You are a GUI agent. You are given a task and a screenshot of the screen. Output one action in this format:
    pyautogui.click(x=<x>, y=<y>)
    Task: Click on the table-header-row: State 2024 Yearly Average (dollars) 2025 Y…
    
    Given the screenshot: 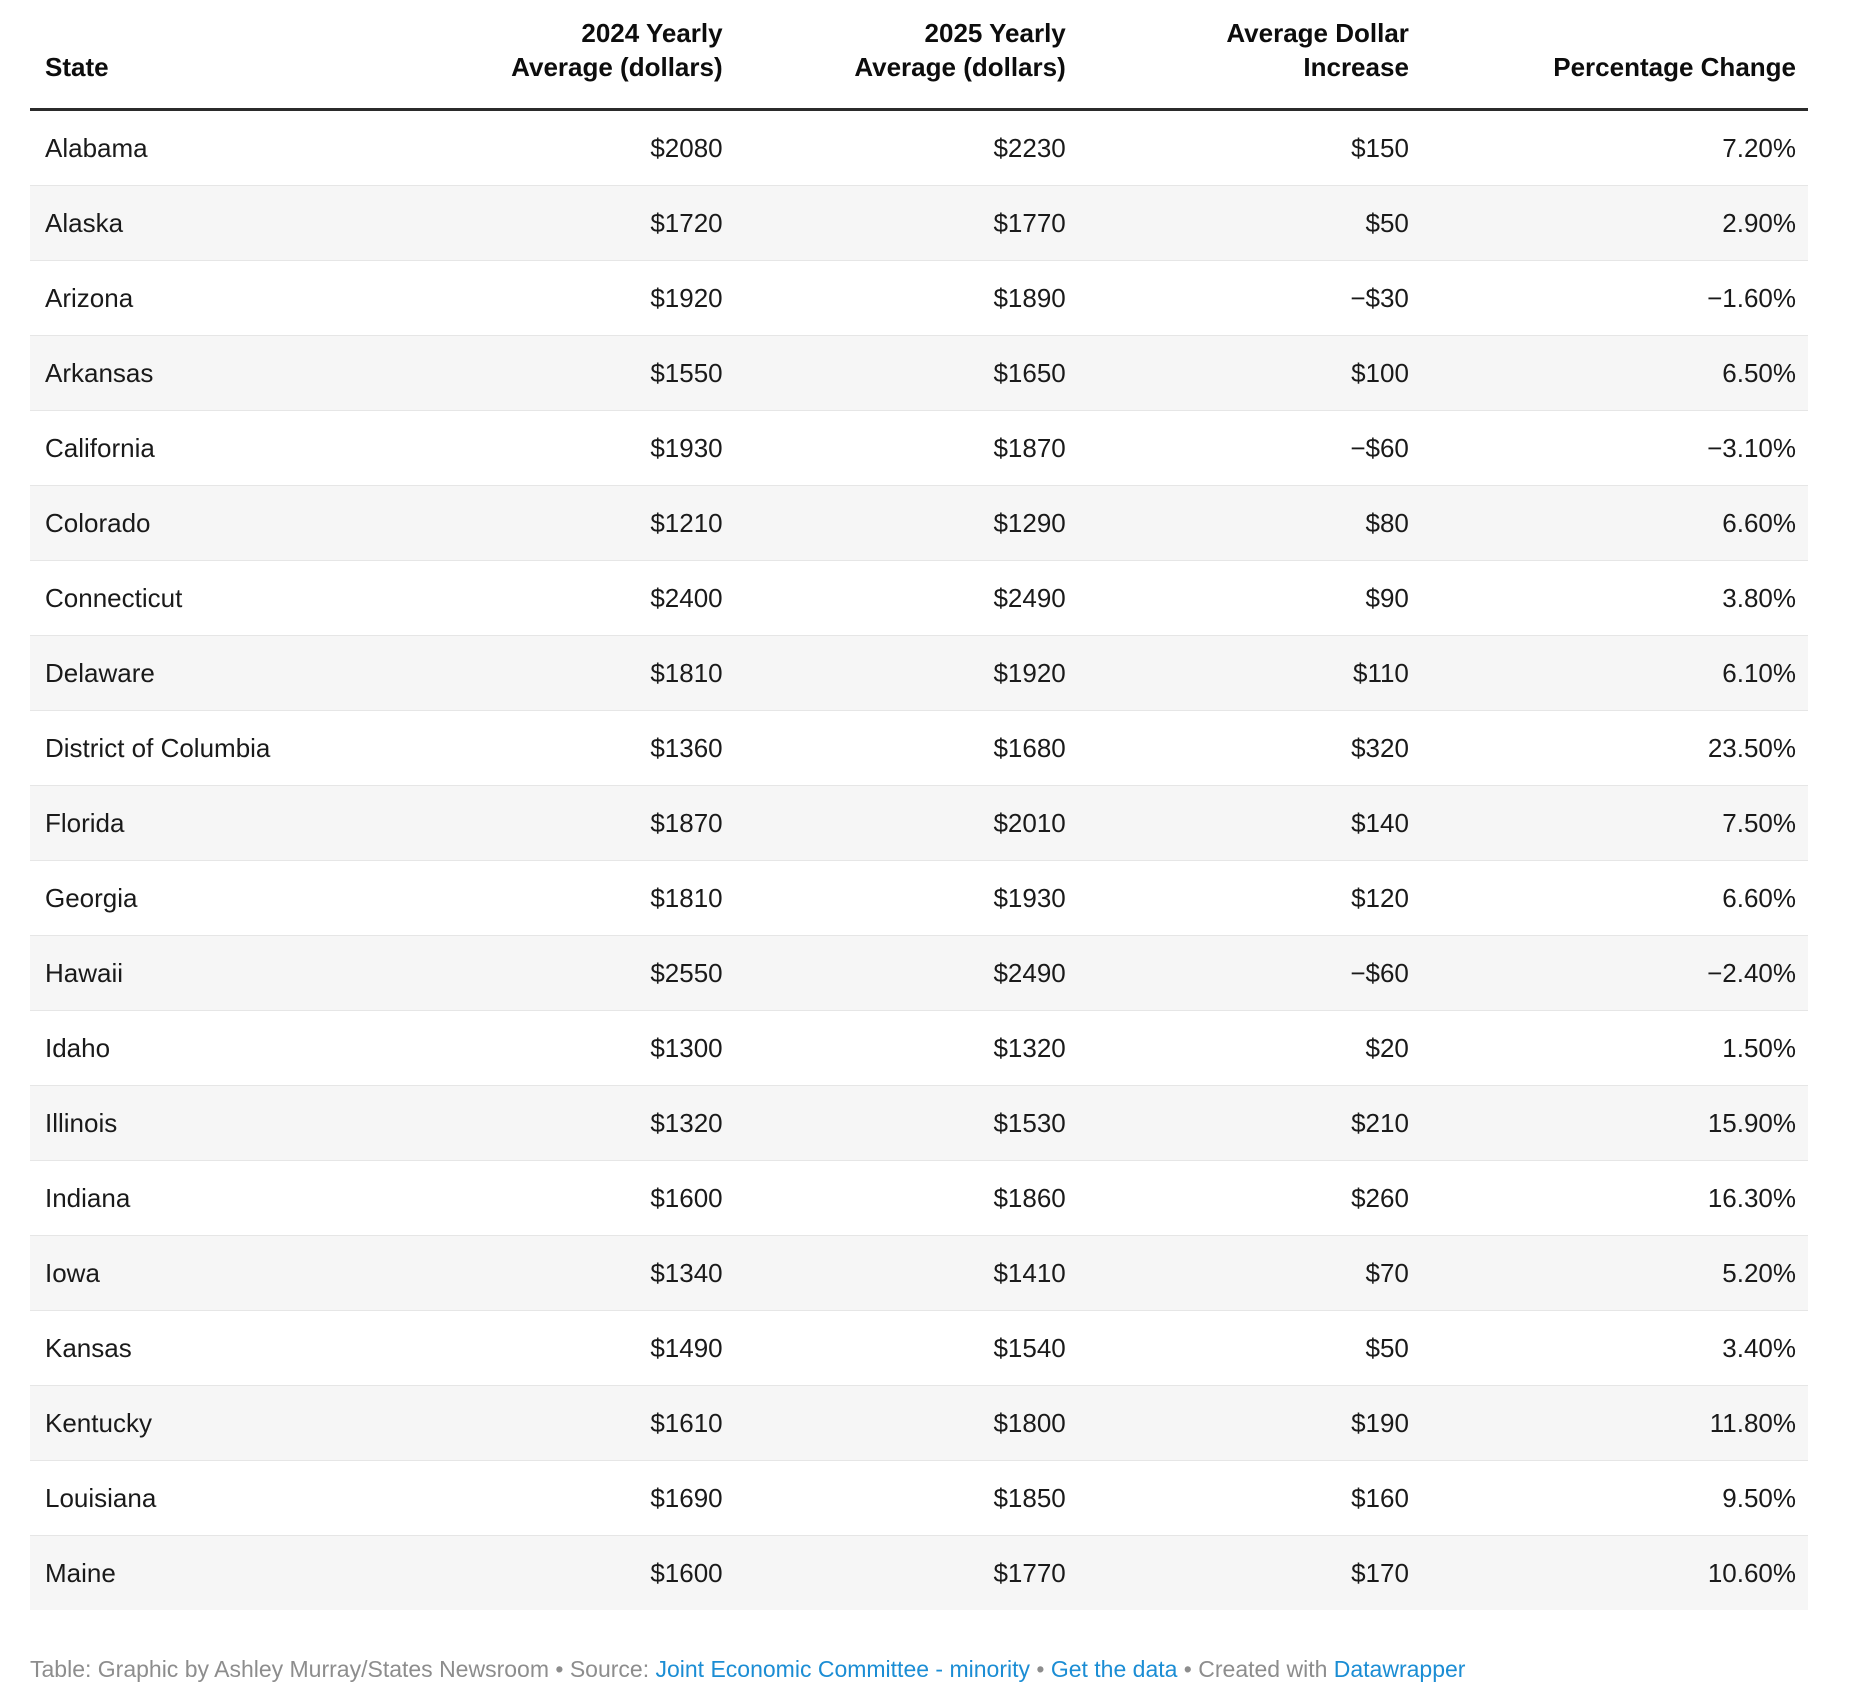 What is the action you would take?
    pyautogui.click(x=919, y=55)
    